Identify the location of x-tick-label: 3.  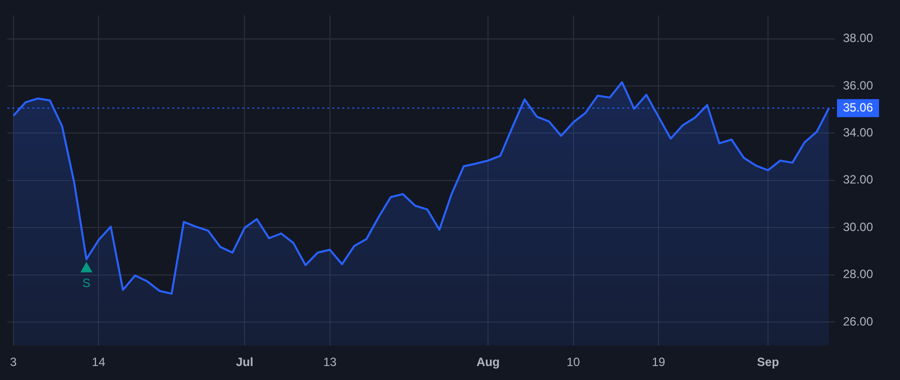
(14, 362).